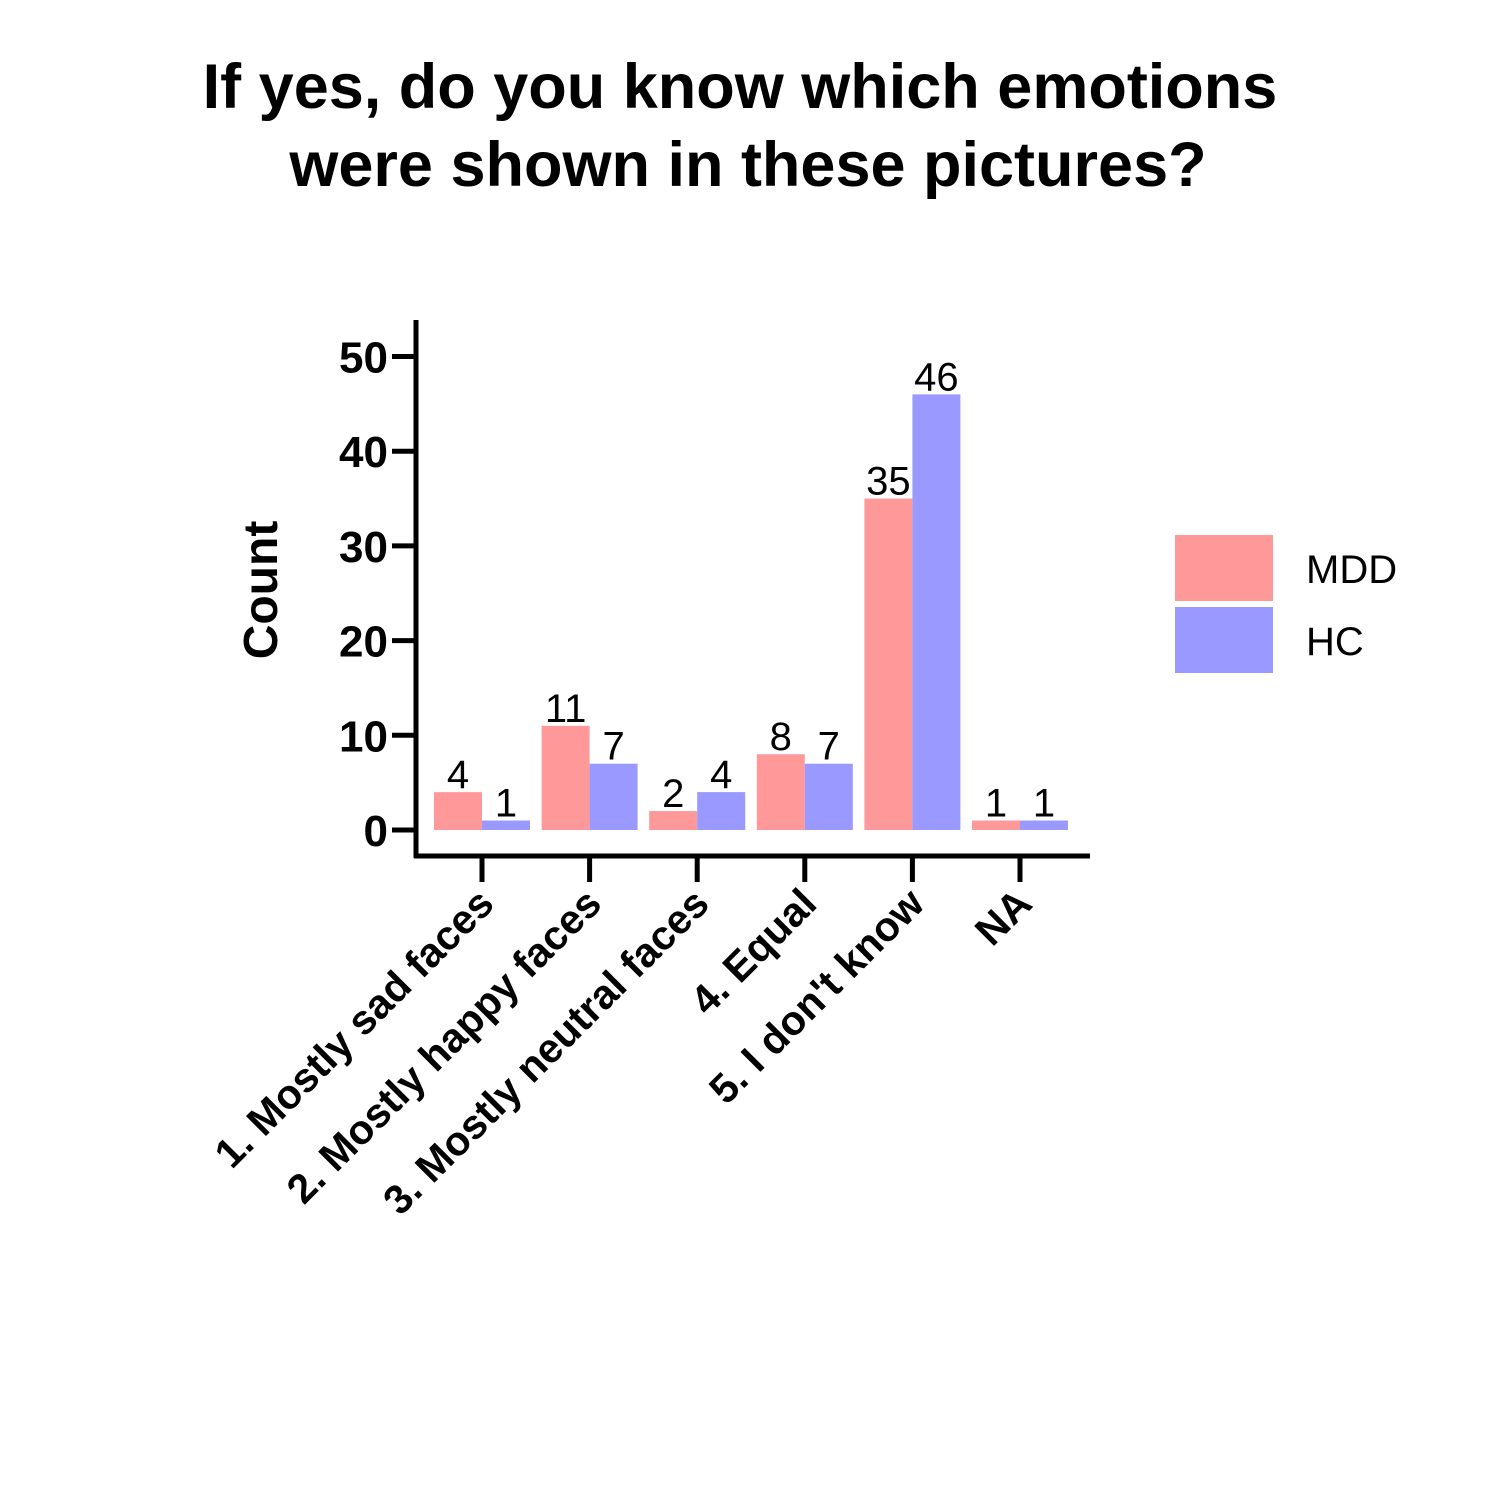  Describe the element at coordinates (506, 804) in the screenshot. I see `data-label-hc-1: 1` at that location.